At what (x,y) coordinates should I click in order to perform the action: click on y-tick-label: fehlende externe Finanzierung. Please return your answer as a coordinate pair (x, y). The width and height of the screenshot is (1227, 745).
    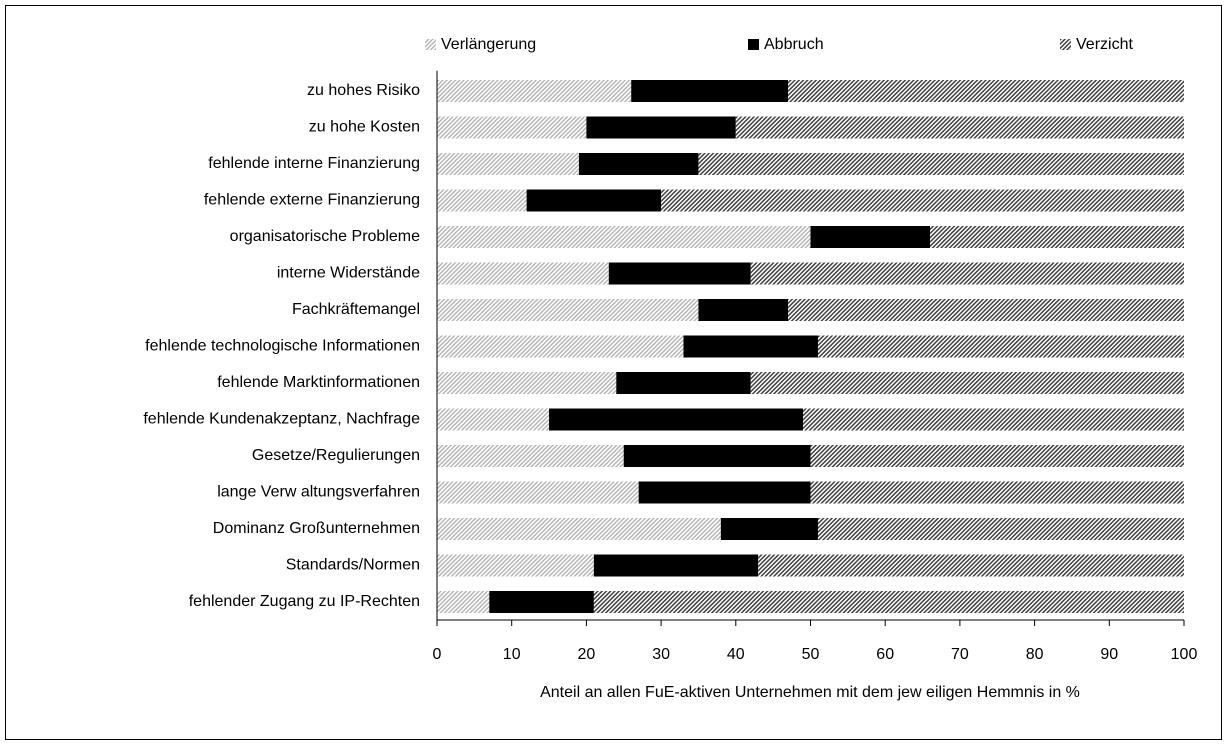
    Looking at the image, I should click on (312, 200).